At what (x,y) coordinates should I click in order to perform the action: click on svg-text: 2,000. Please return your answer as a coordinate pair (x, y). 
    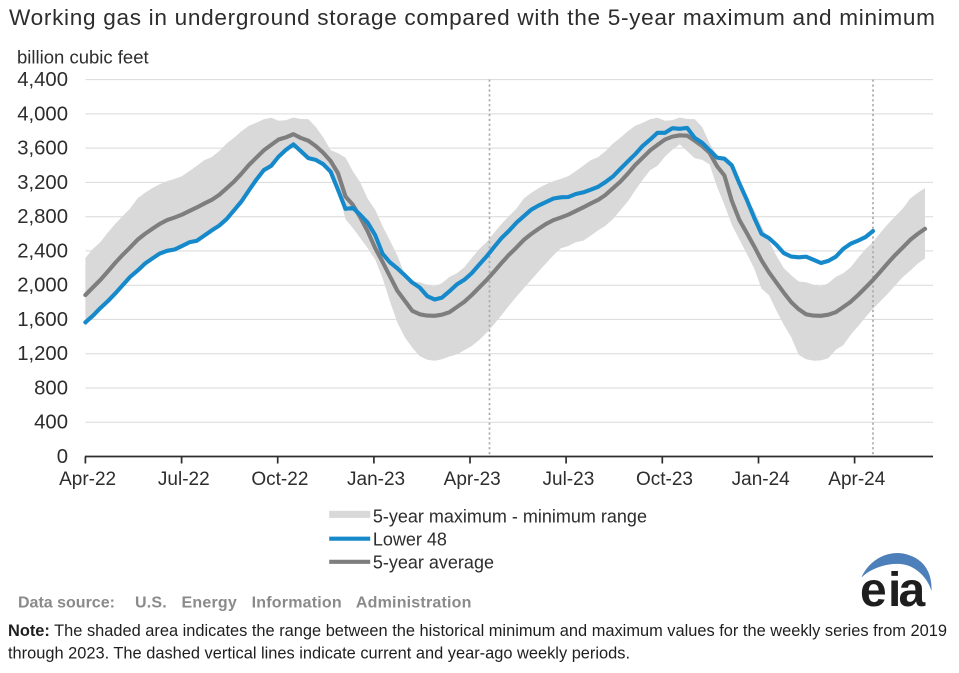
    Looking at the image, I should click on (42, 286).